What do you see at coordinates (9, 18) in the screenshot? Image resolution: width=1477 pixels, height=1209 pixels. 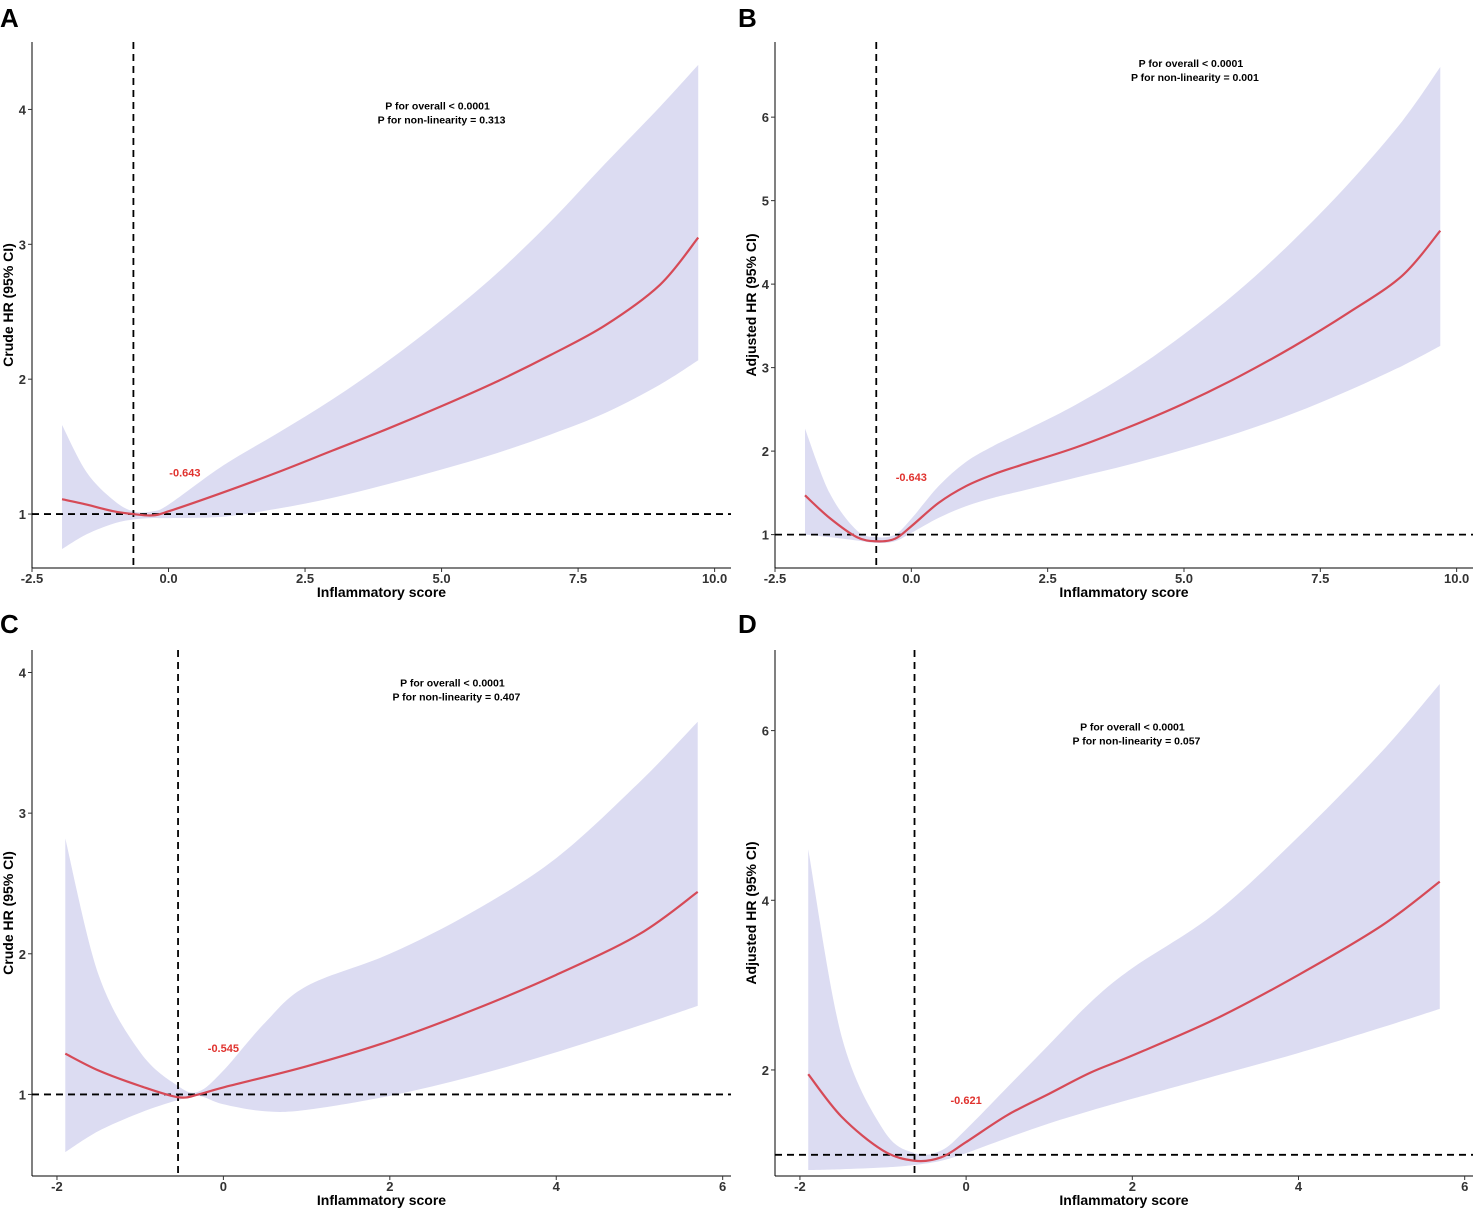 I see `panel-a-letter: A` at bounding box center [9, 18].